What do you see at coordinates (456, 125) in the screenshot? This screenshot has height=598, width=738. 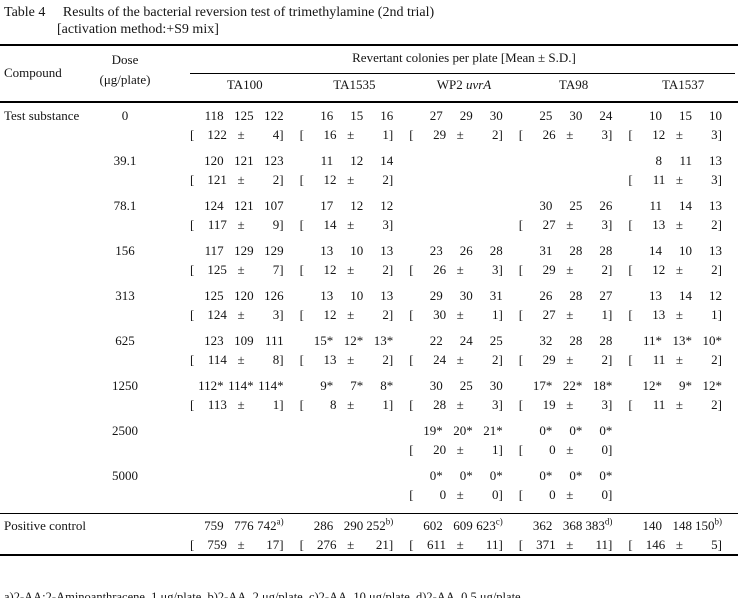 I see `strain-cell: 27 29 30[29 ±2]` at bounding box center [456, 125].